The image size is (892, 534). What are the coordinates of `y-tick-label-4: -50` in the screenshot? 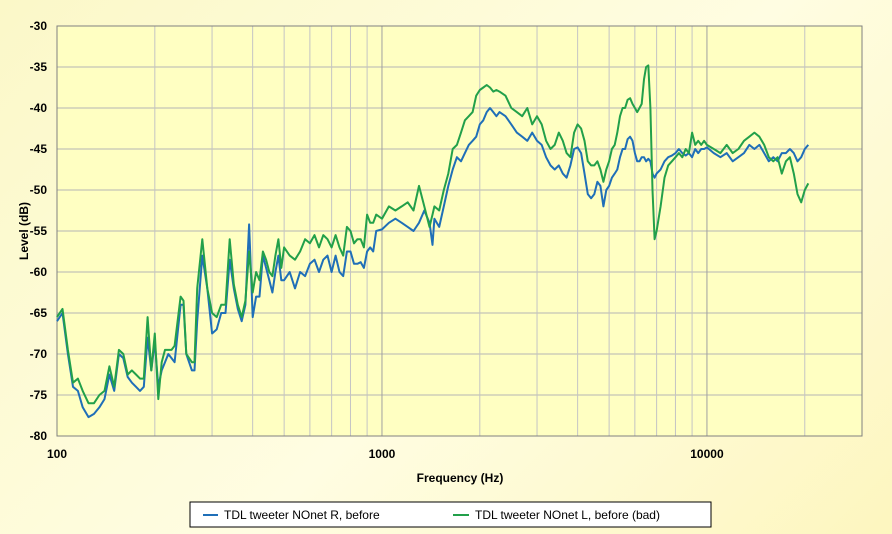 It's located at (39, 190).